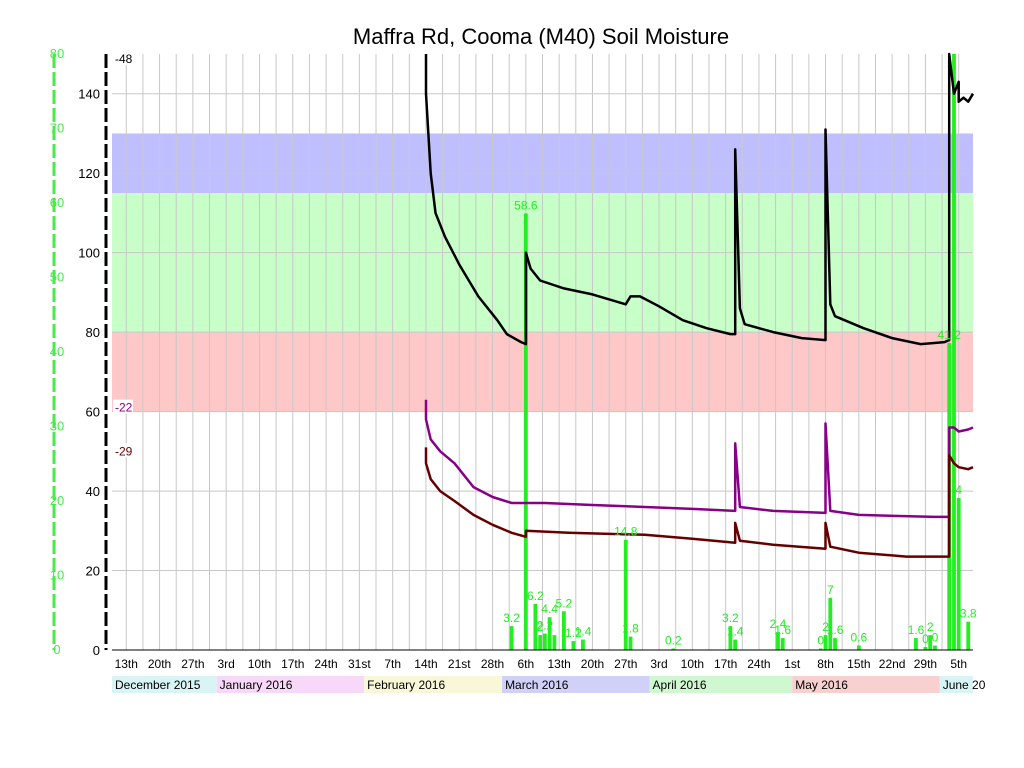 The height and width of the screenshot is (768, 1024). I want to click on rainfall-axis-tick-label: 30, so click(57, 426).